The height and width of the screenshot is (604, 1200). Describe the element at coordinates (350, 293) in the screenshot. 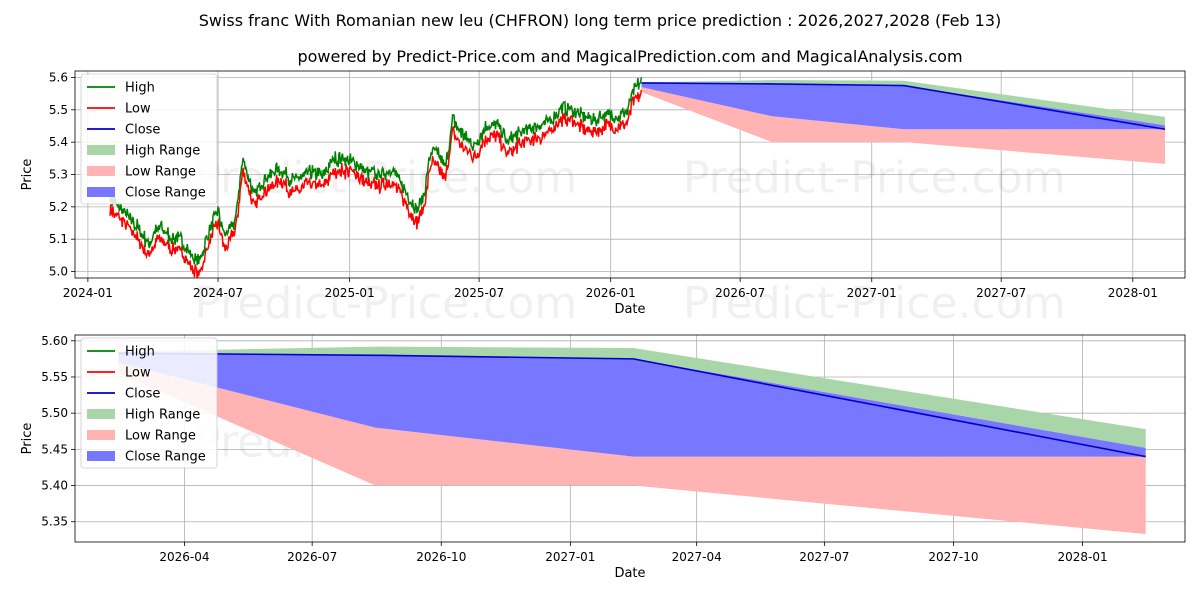

I see `x-tick-label: 2025-01` at that location.